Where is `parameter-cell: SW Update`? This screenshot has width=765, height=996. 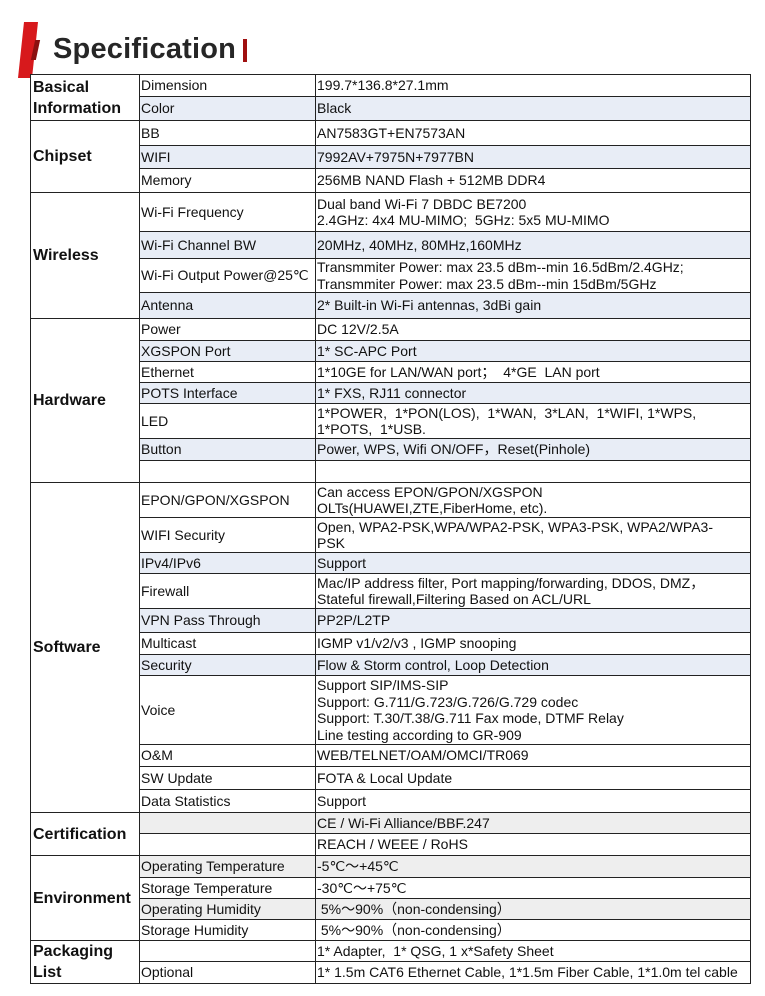 parameter-cell: SW Update is located at coordinates (227, 778).